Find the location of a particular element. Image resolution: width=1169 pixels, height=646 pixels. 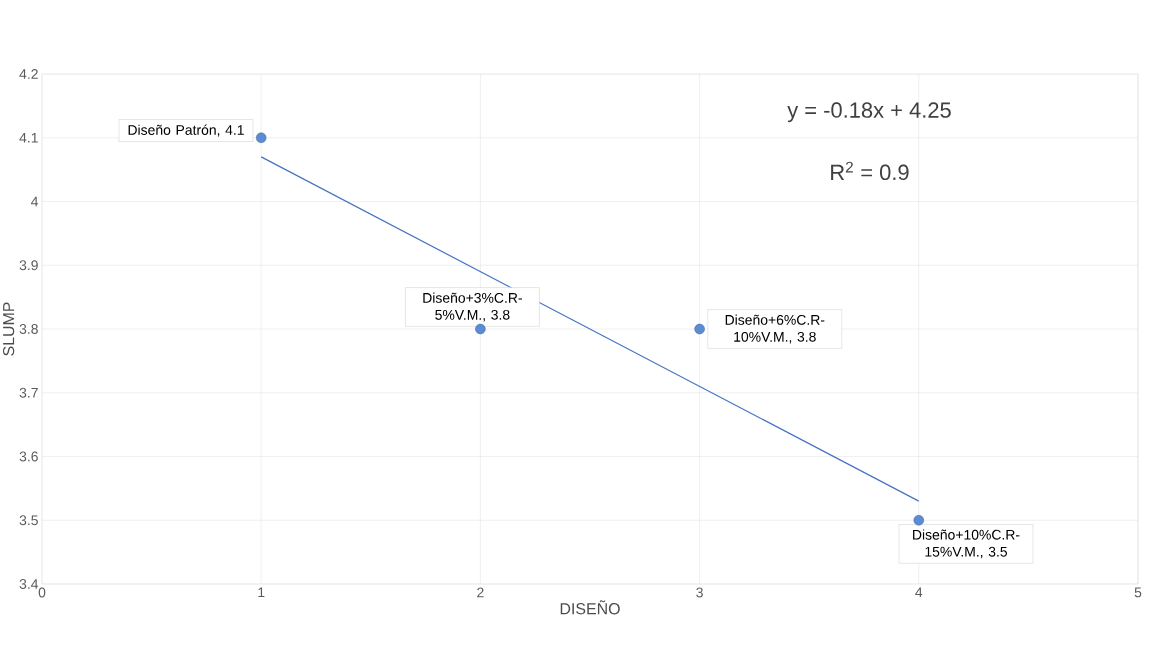

y-tick-label: 3.6 is located at coordinates (28, 456).